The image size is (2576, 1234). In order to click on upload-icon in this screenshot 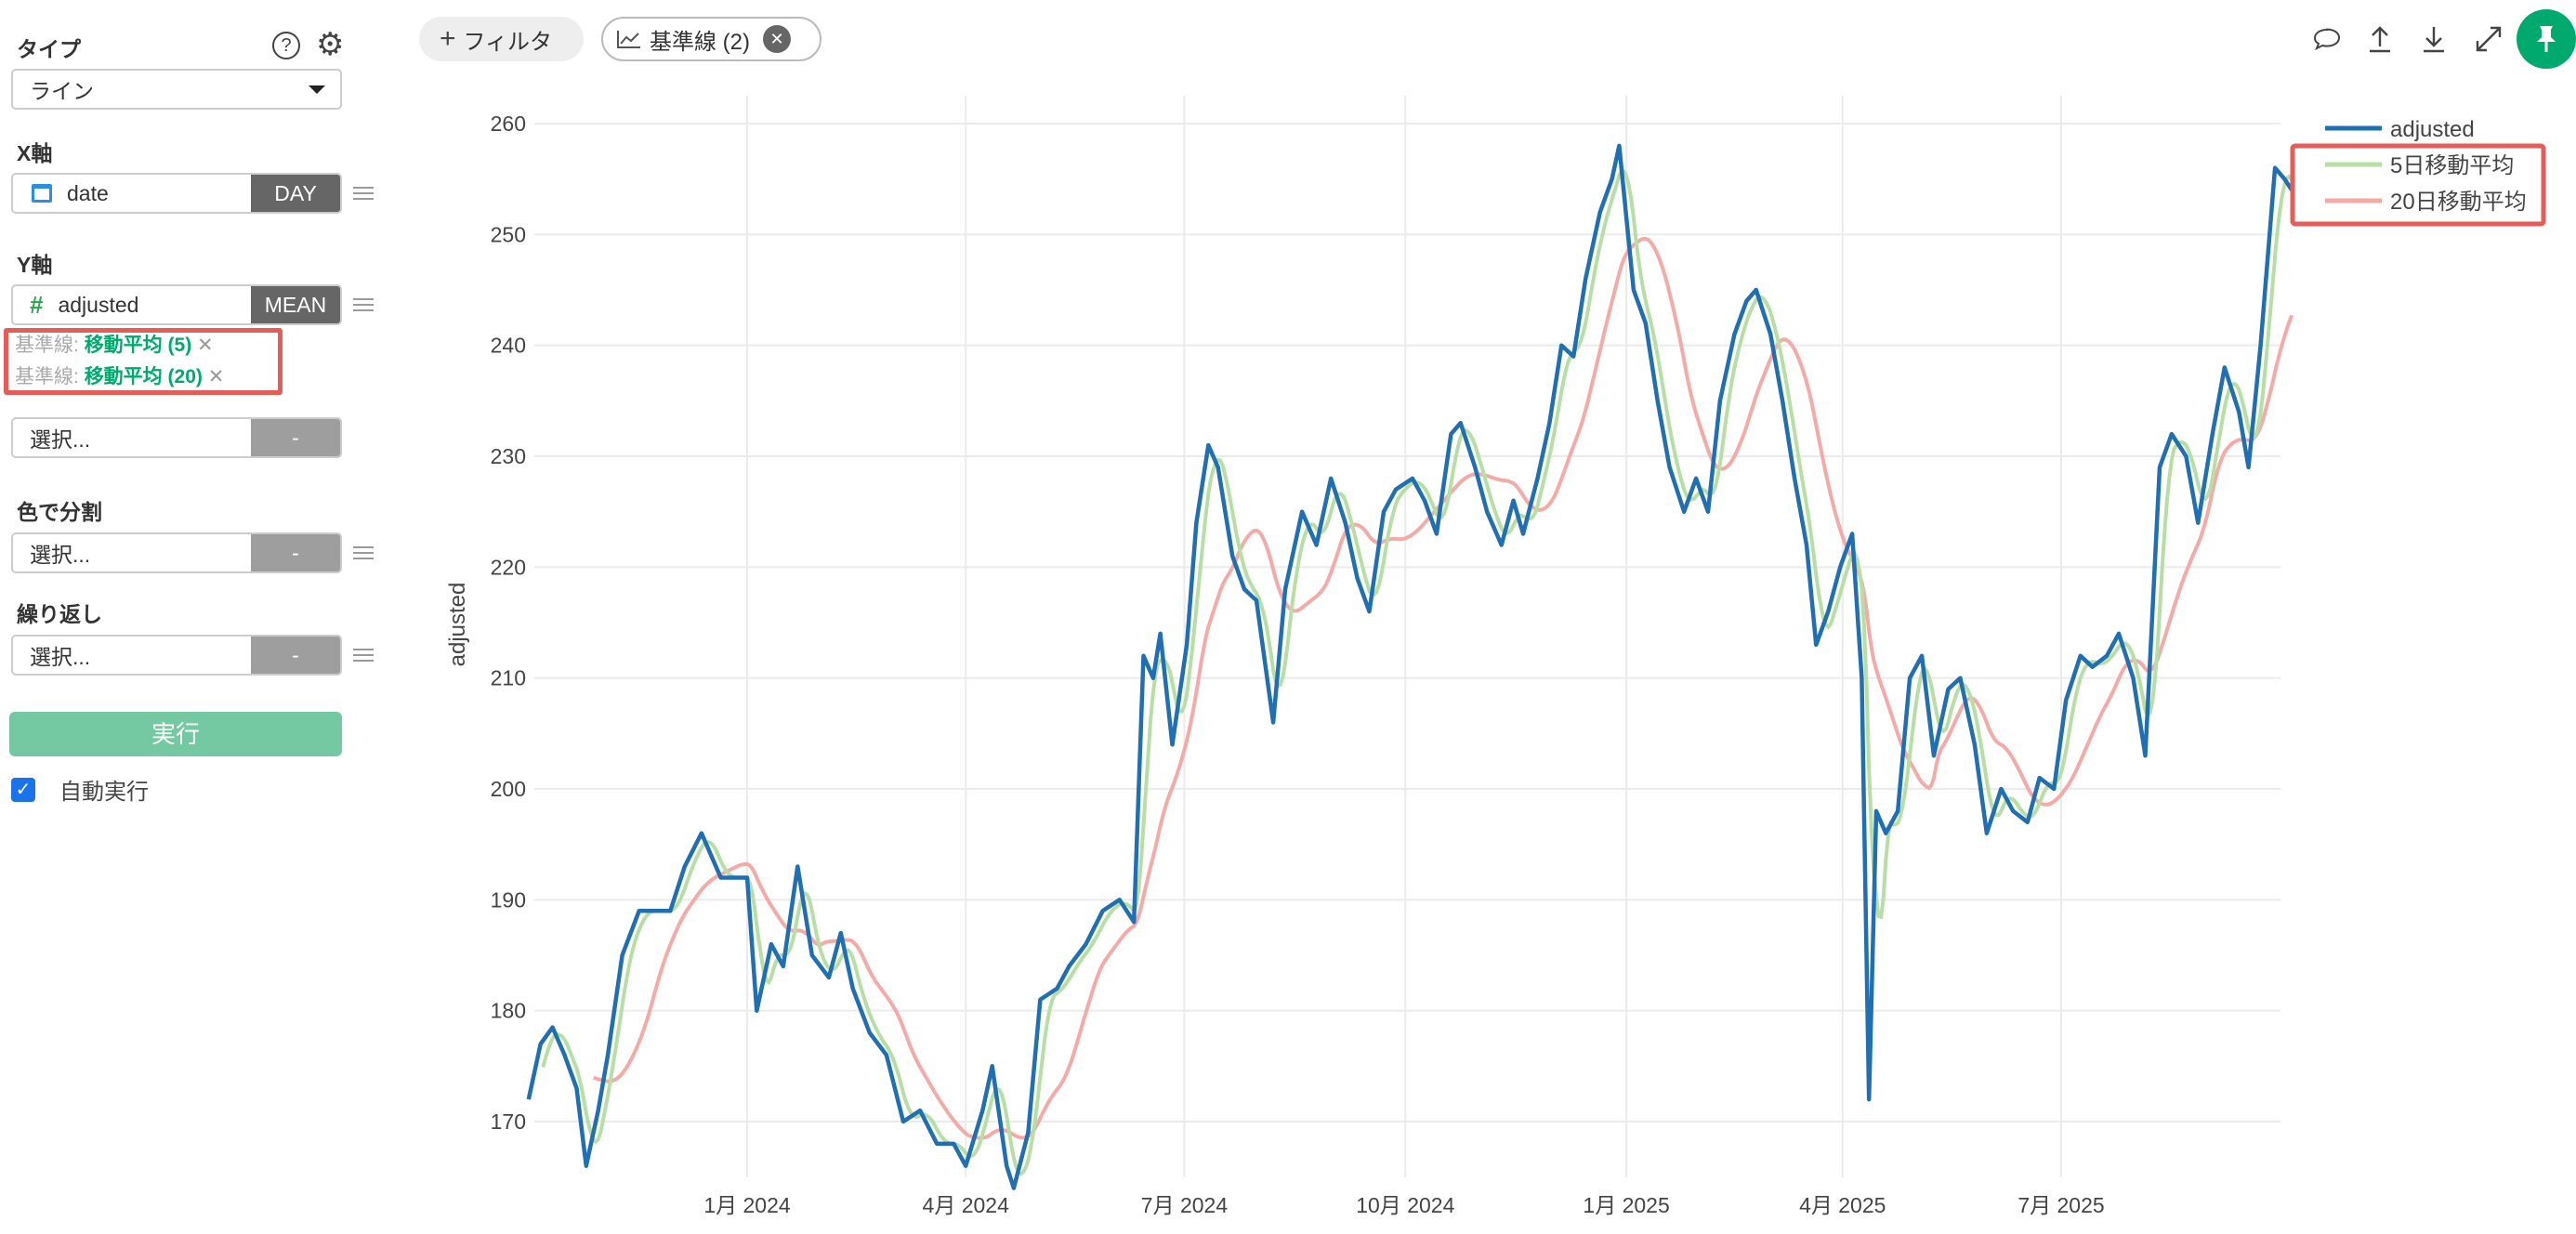, I will do `click(2380, 39)`.